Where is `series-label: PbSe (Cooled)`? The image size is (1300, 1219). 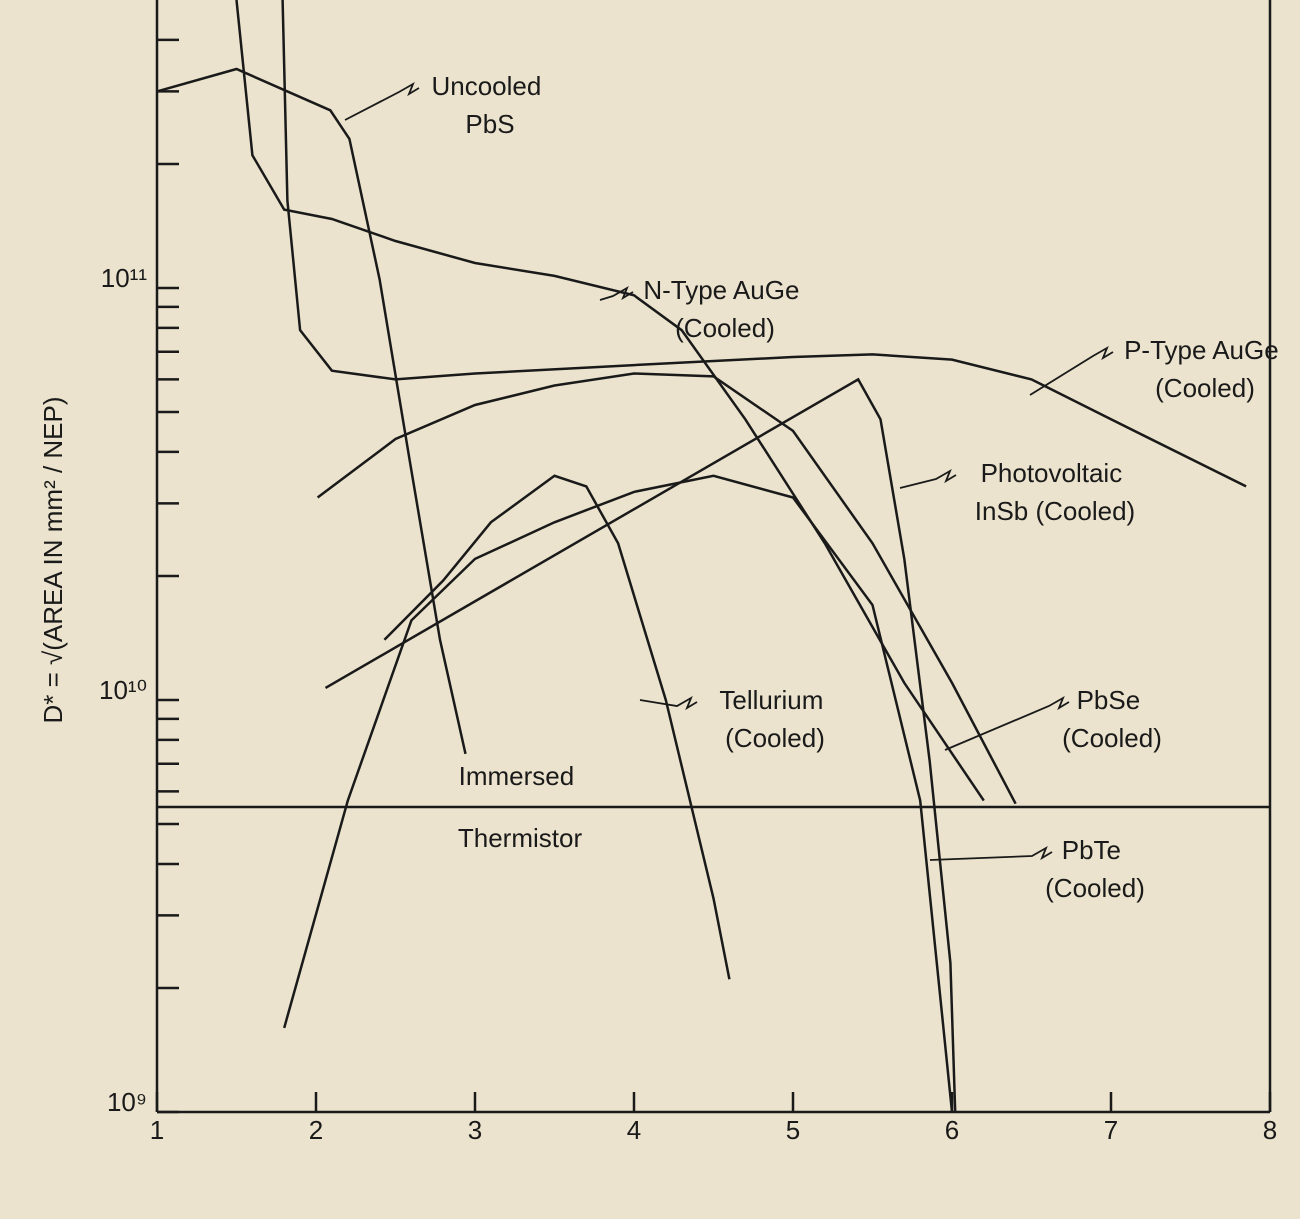 series-label: PbSe (Cooled) is located at coordinates (1112, 719).